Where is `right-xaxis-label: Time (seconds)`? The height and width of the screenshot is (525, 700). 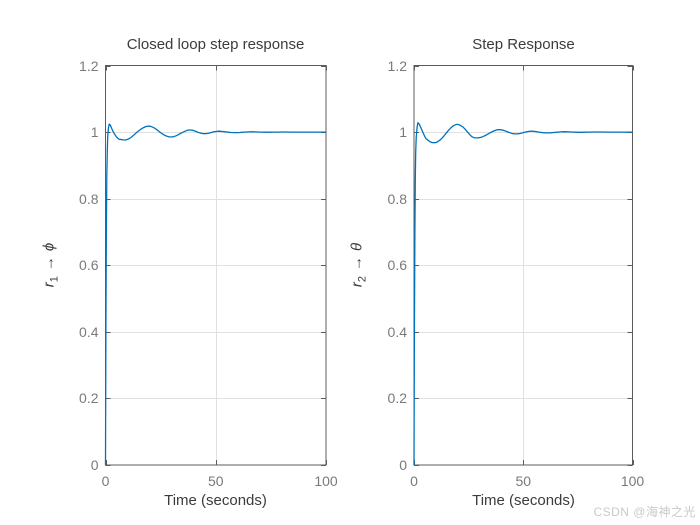 right-xaxis-label: Time (seconds) is located at coordinates (523, 500).